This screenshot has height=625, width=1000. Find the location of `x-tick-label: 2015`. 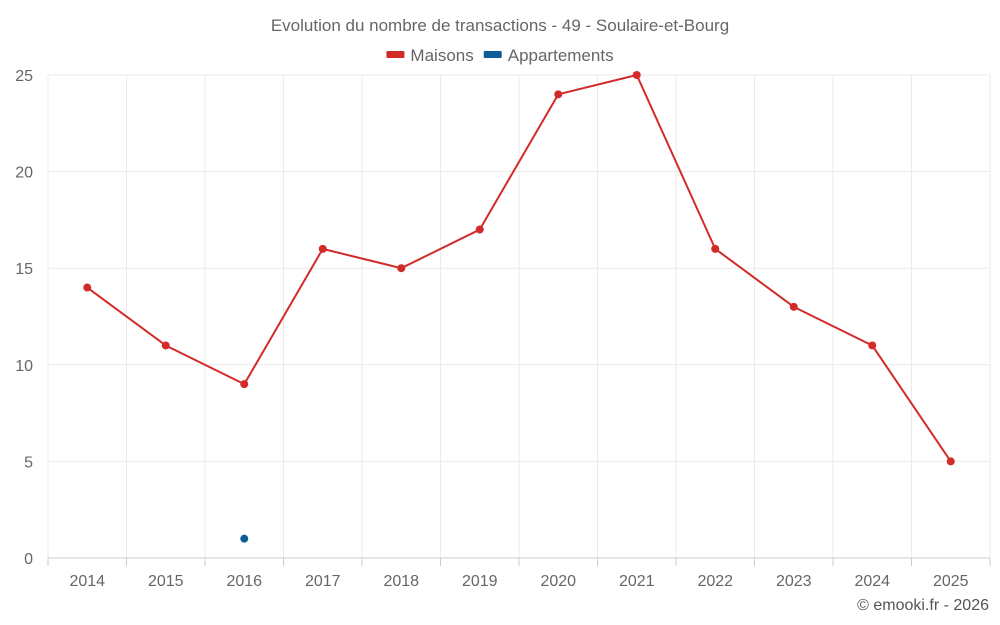

x-tick-label: 2015 is located at coordinates (166, 581).